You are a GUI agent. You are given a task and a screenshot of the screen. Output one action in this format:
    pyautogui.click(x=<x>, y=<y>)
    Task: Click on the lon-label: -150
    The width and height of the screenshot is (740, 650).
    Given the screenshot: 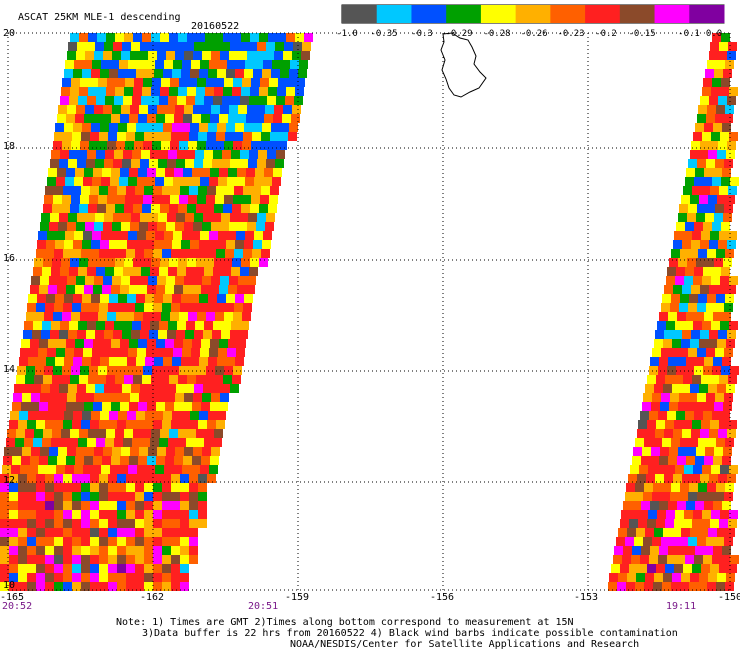 What is the action you would take?
    pyautogui.click(x=729, y=597)
    